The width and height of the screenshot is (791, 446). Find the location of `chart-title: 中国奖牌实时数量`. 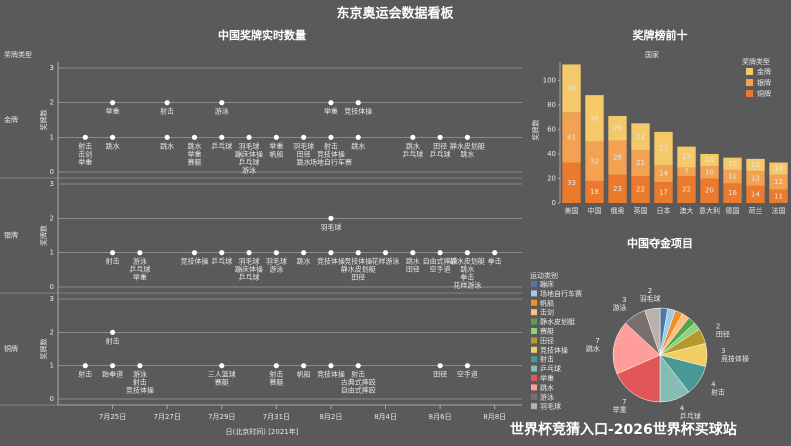

chart-title: 中国奖牌实时数量 is located at coordinates (262, 35).